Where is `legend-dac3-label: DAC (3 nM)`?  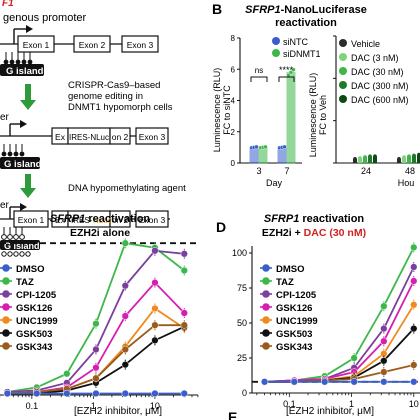
legend-dac3-label: DAC (3 nM) is located at coordinates (375, 58).